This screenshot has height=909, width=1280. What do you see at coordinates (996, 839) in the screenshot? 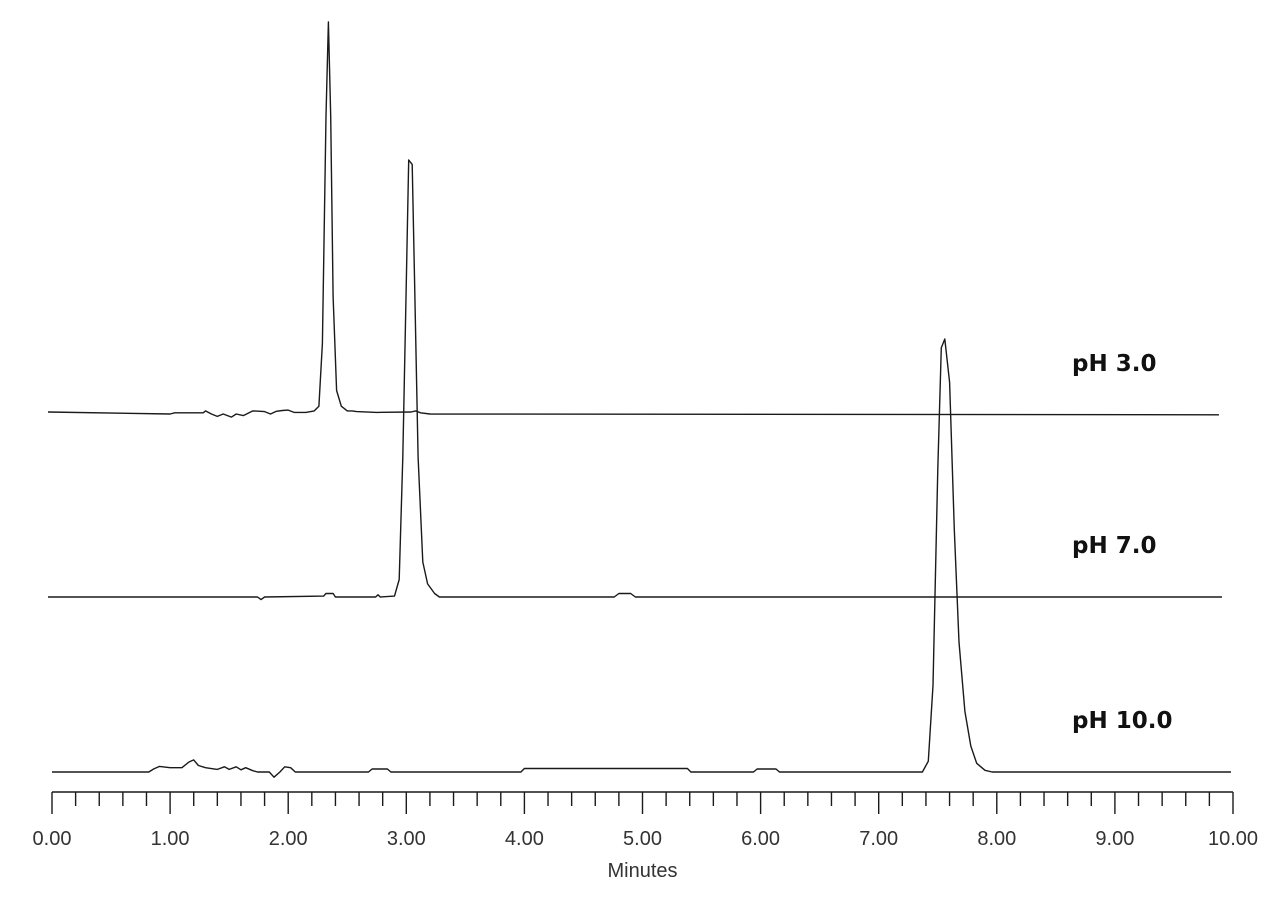
I see `x-tick-label: 8.00` at bounding box center [996, 839].